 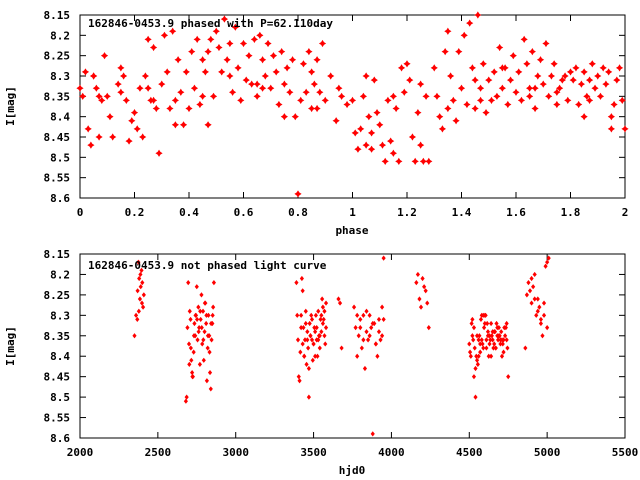 What do you see at coordinates (57, 418) in the screenshot?
I see `y-tick-label: 8.55` at bounding box center [57, 418].